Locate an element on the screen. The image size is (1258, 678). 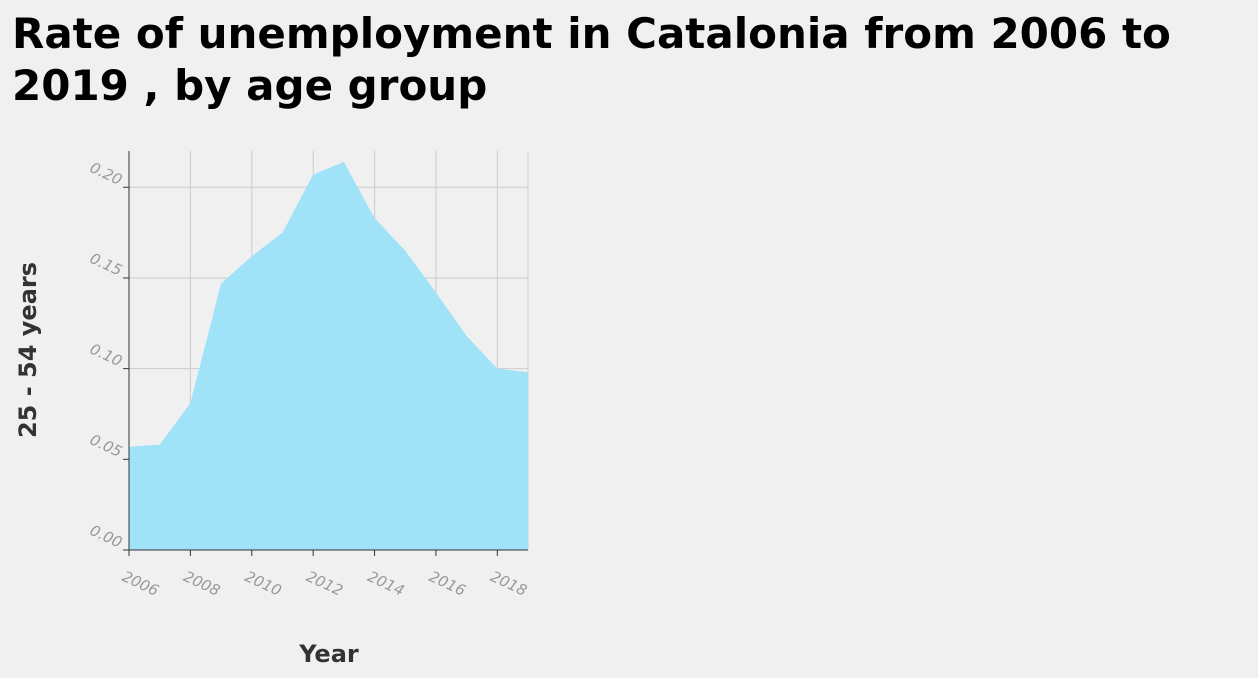
x-tick-label: 2018 is located at coordinates (509, 583).